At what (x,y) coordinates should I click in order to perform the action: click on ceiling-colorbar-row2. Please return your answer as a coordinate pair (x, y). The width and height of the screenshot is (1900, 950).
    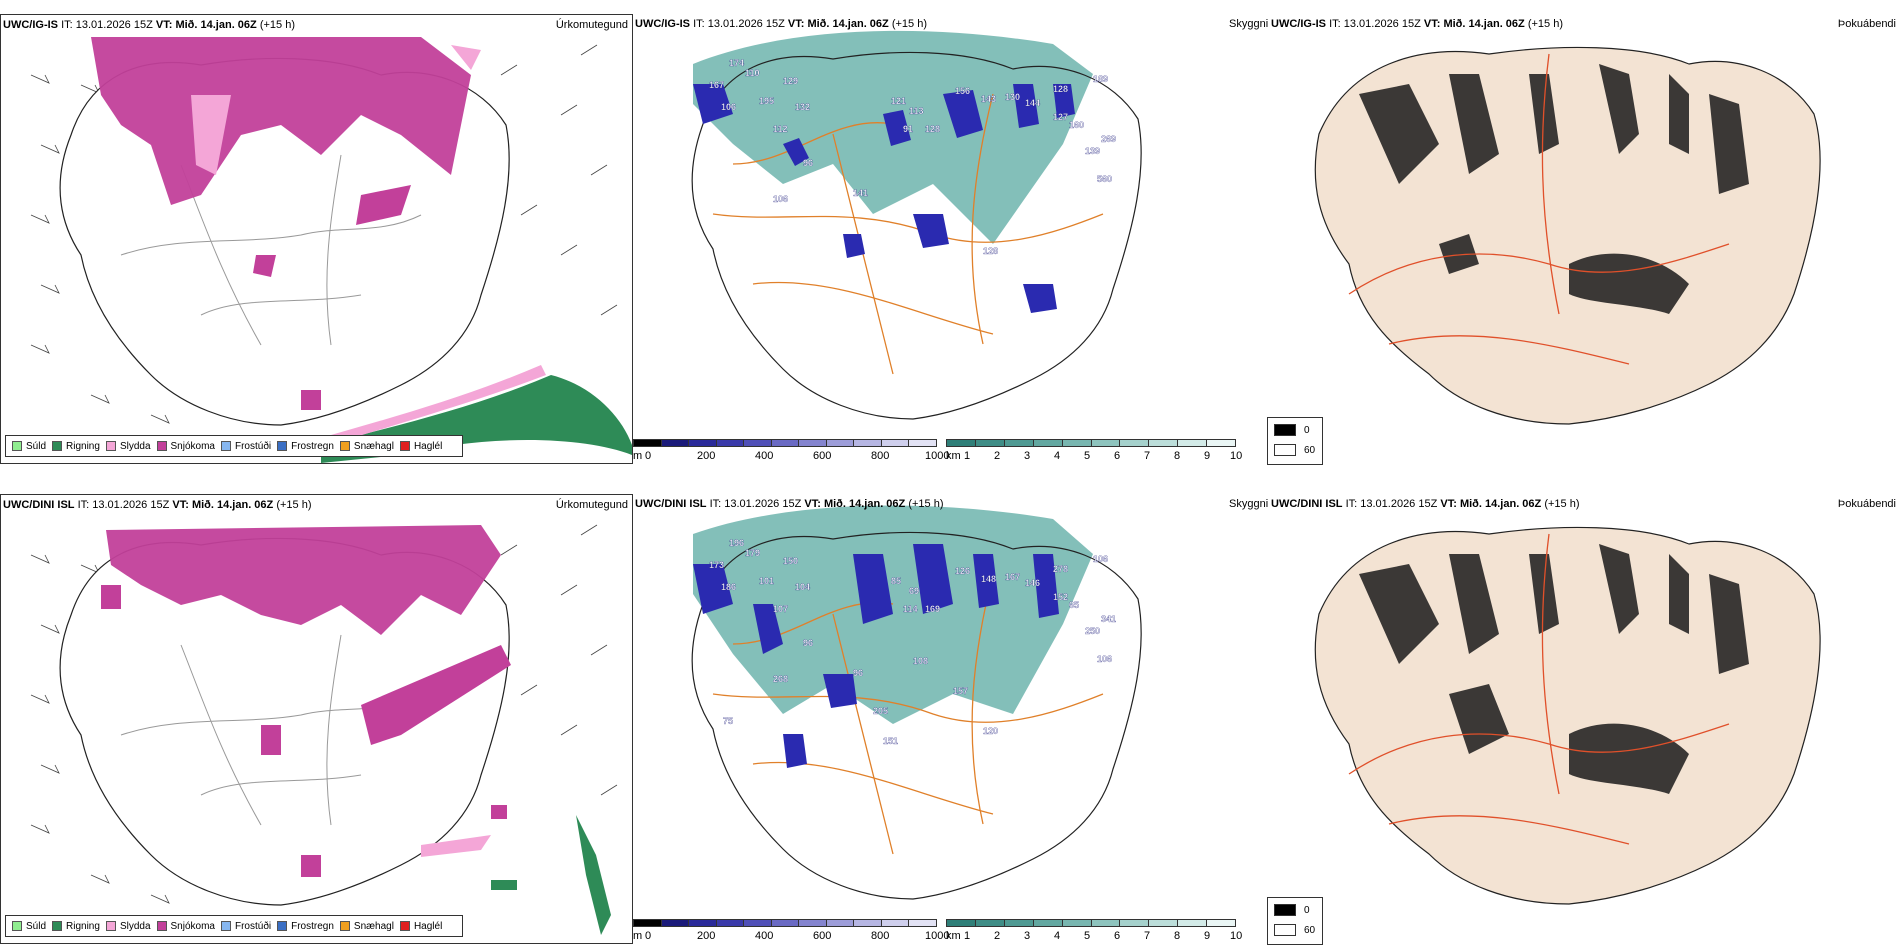
    Looking at the image, I should click on (785, 923).